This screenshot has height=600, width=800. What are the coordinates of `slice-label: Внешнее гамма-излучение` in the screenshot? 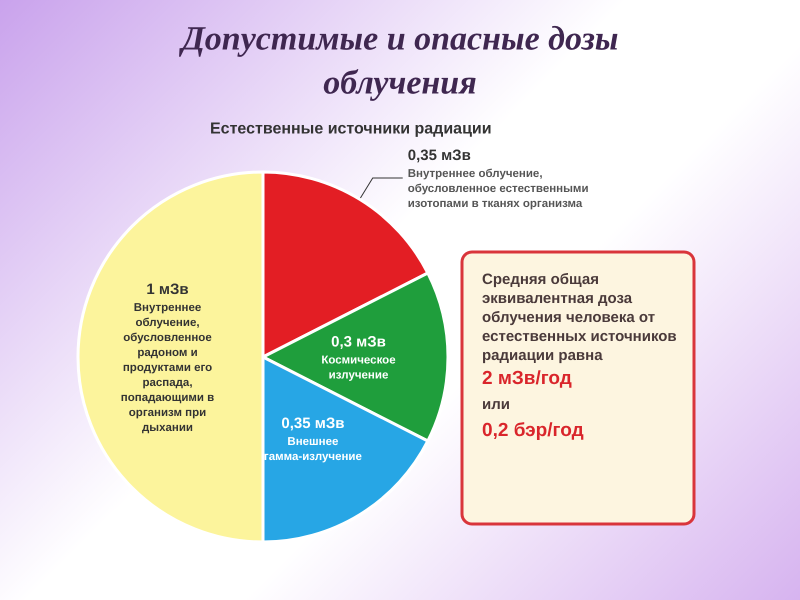 It's located at (313, 449).